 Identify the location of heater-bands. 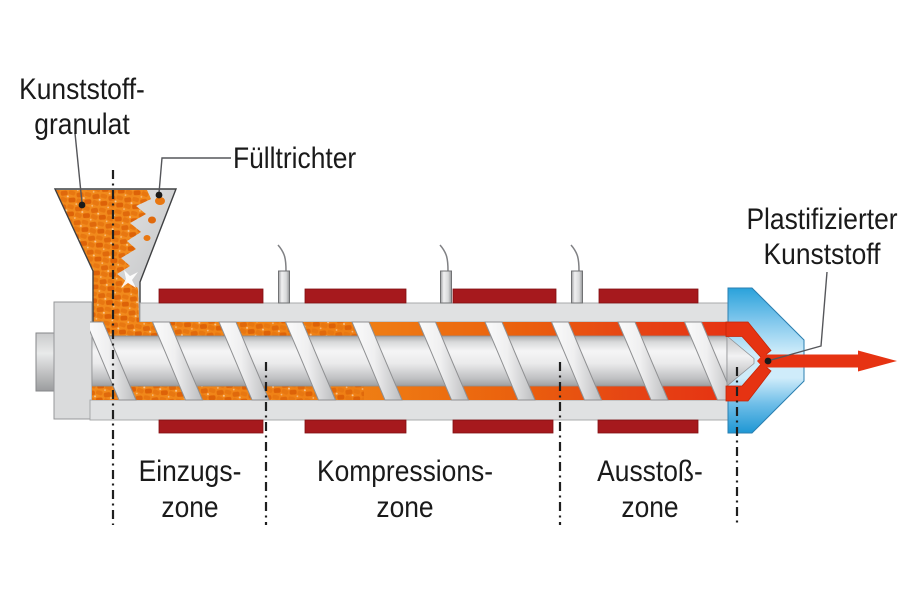
(428, 361).